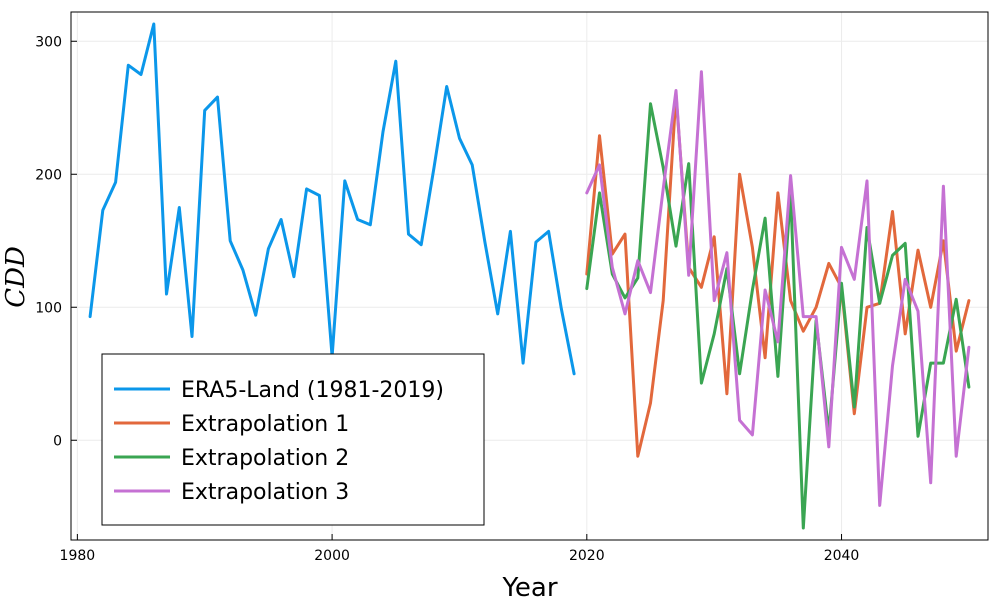 This screenshot has width=1000, height=600. Describe the element at coordinates (57, 441) in the screenshot. I see `y-tick-label: 0` at that location.